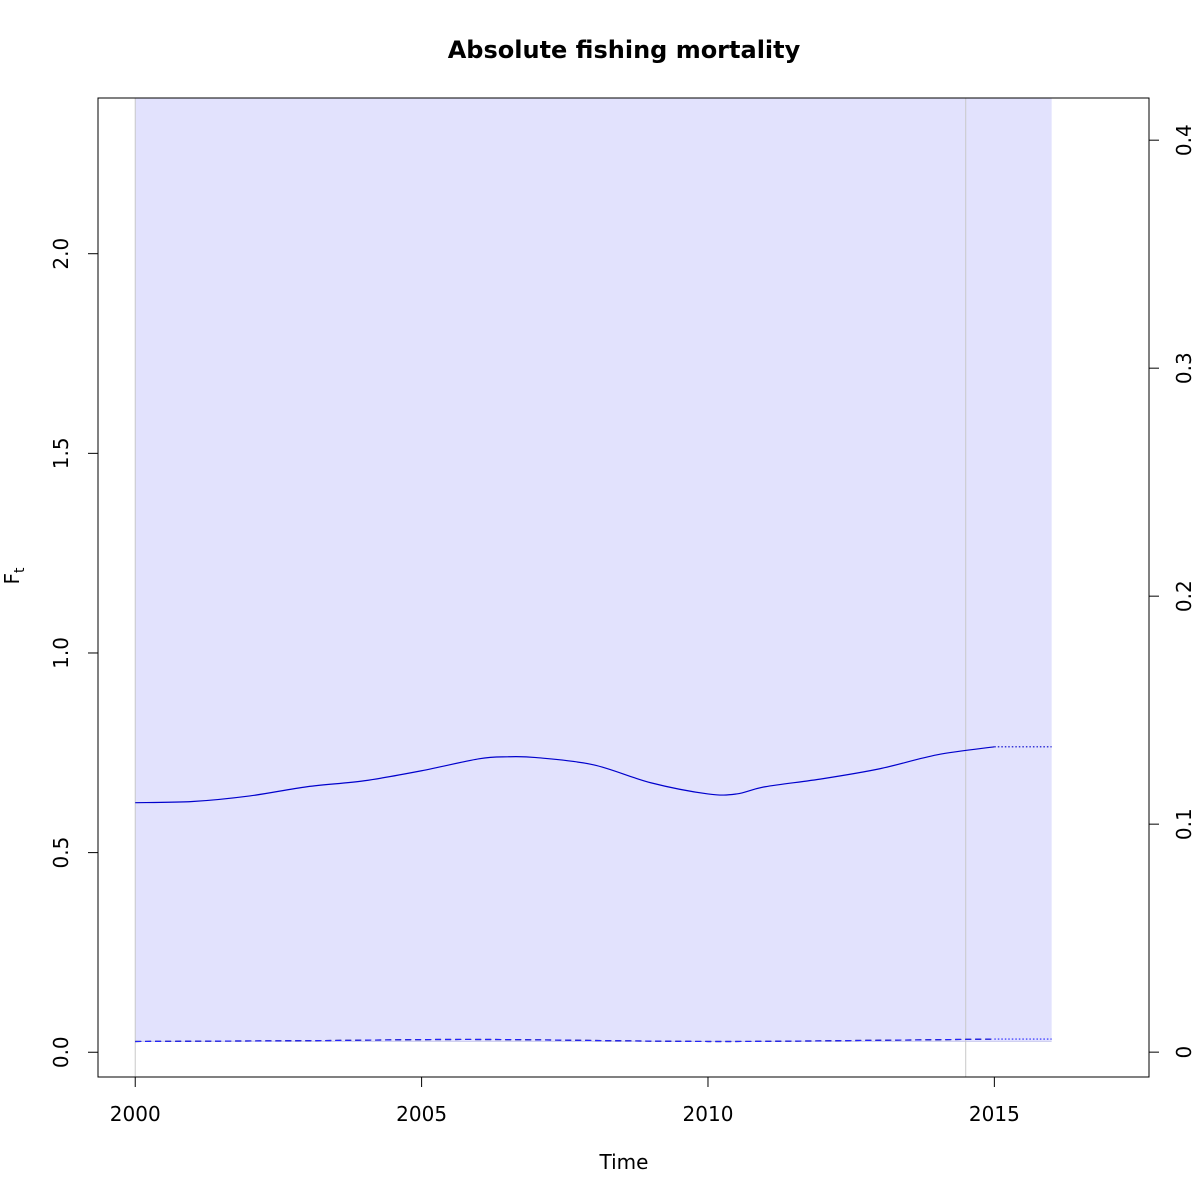 The height and width of the screenshot is (1200, 1200). What do you see at coordinates (1184, 140) in the screenshot?
I see `y2-tick-label-4: 0.4` at bounding box center [1184, 140].